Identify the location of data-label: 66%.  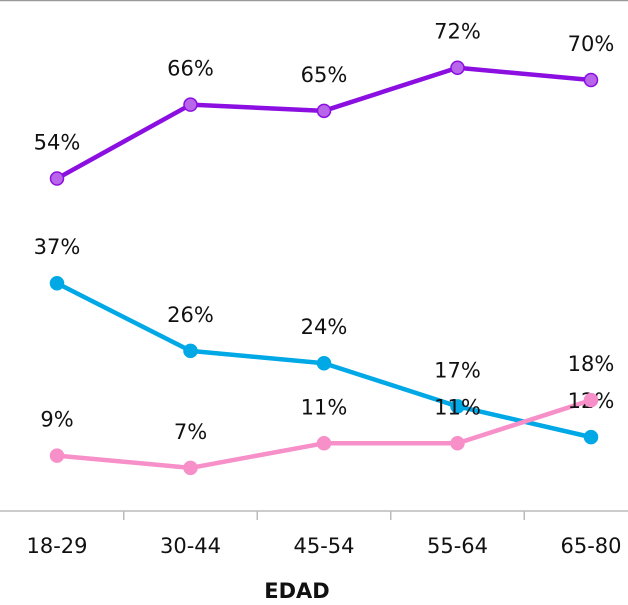
(190, 69).